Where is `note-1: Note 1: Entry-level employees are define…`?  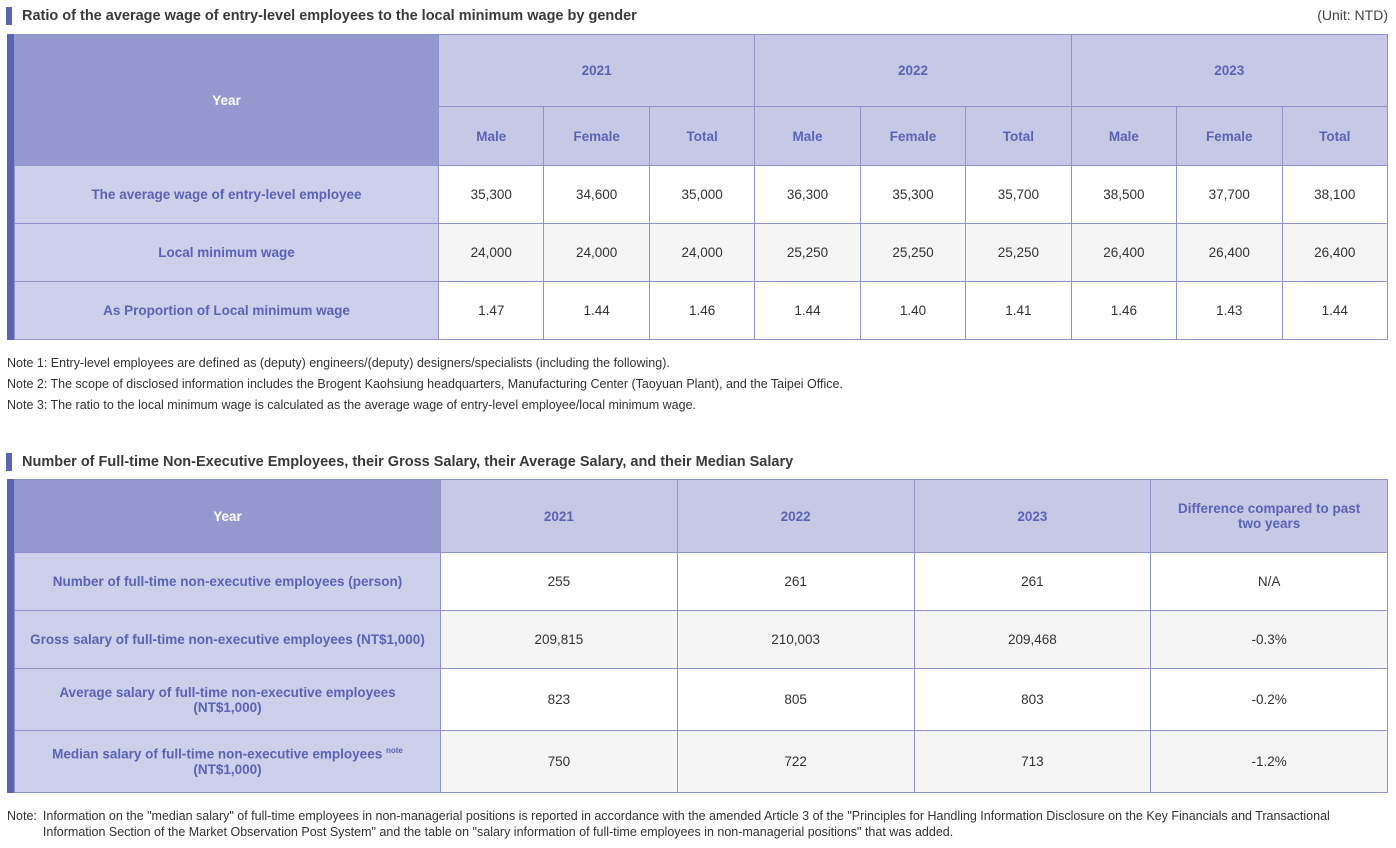
note-1: Note 1: Entry-level employees are define… is located at coordinates (338, 363).